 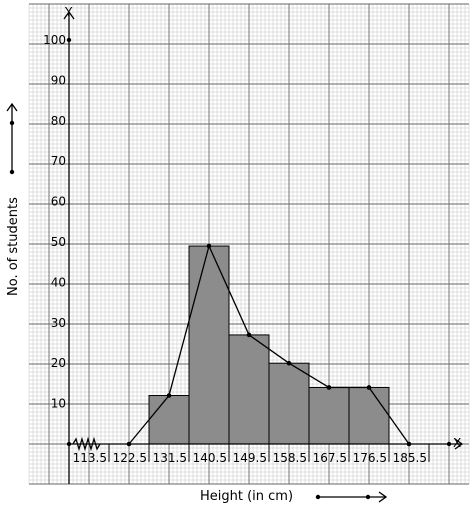 What do you see at coordinates (58, 242) in the screenshot?
I see `y-tick-label: 50` at bounding box center [58, 242].